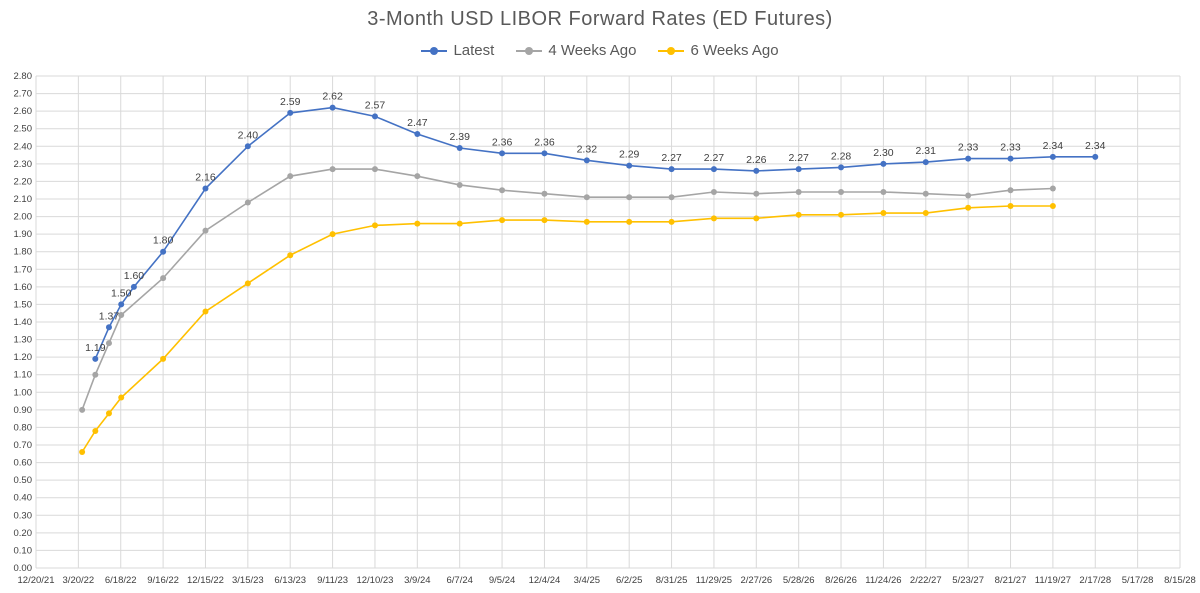 This screenshot has height=593, width=1200. I want to click on data-label: 1.37, so click(109, 316).